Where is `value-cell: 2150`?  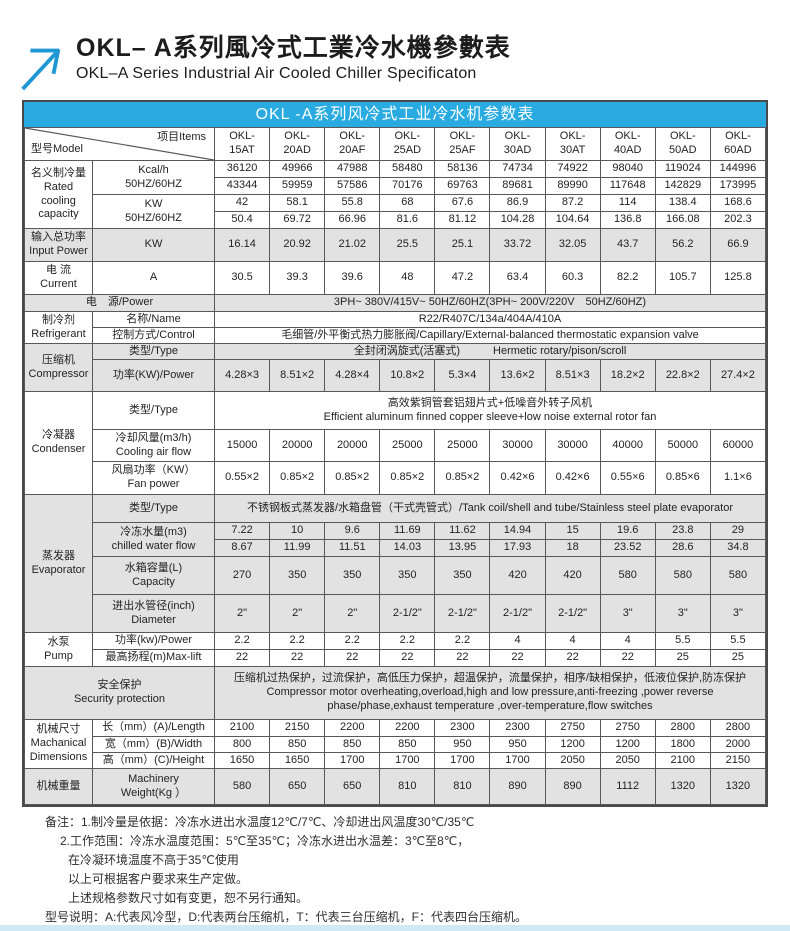 value-cell: 2150 is located at coordinates (297, 728).